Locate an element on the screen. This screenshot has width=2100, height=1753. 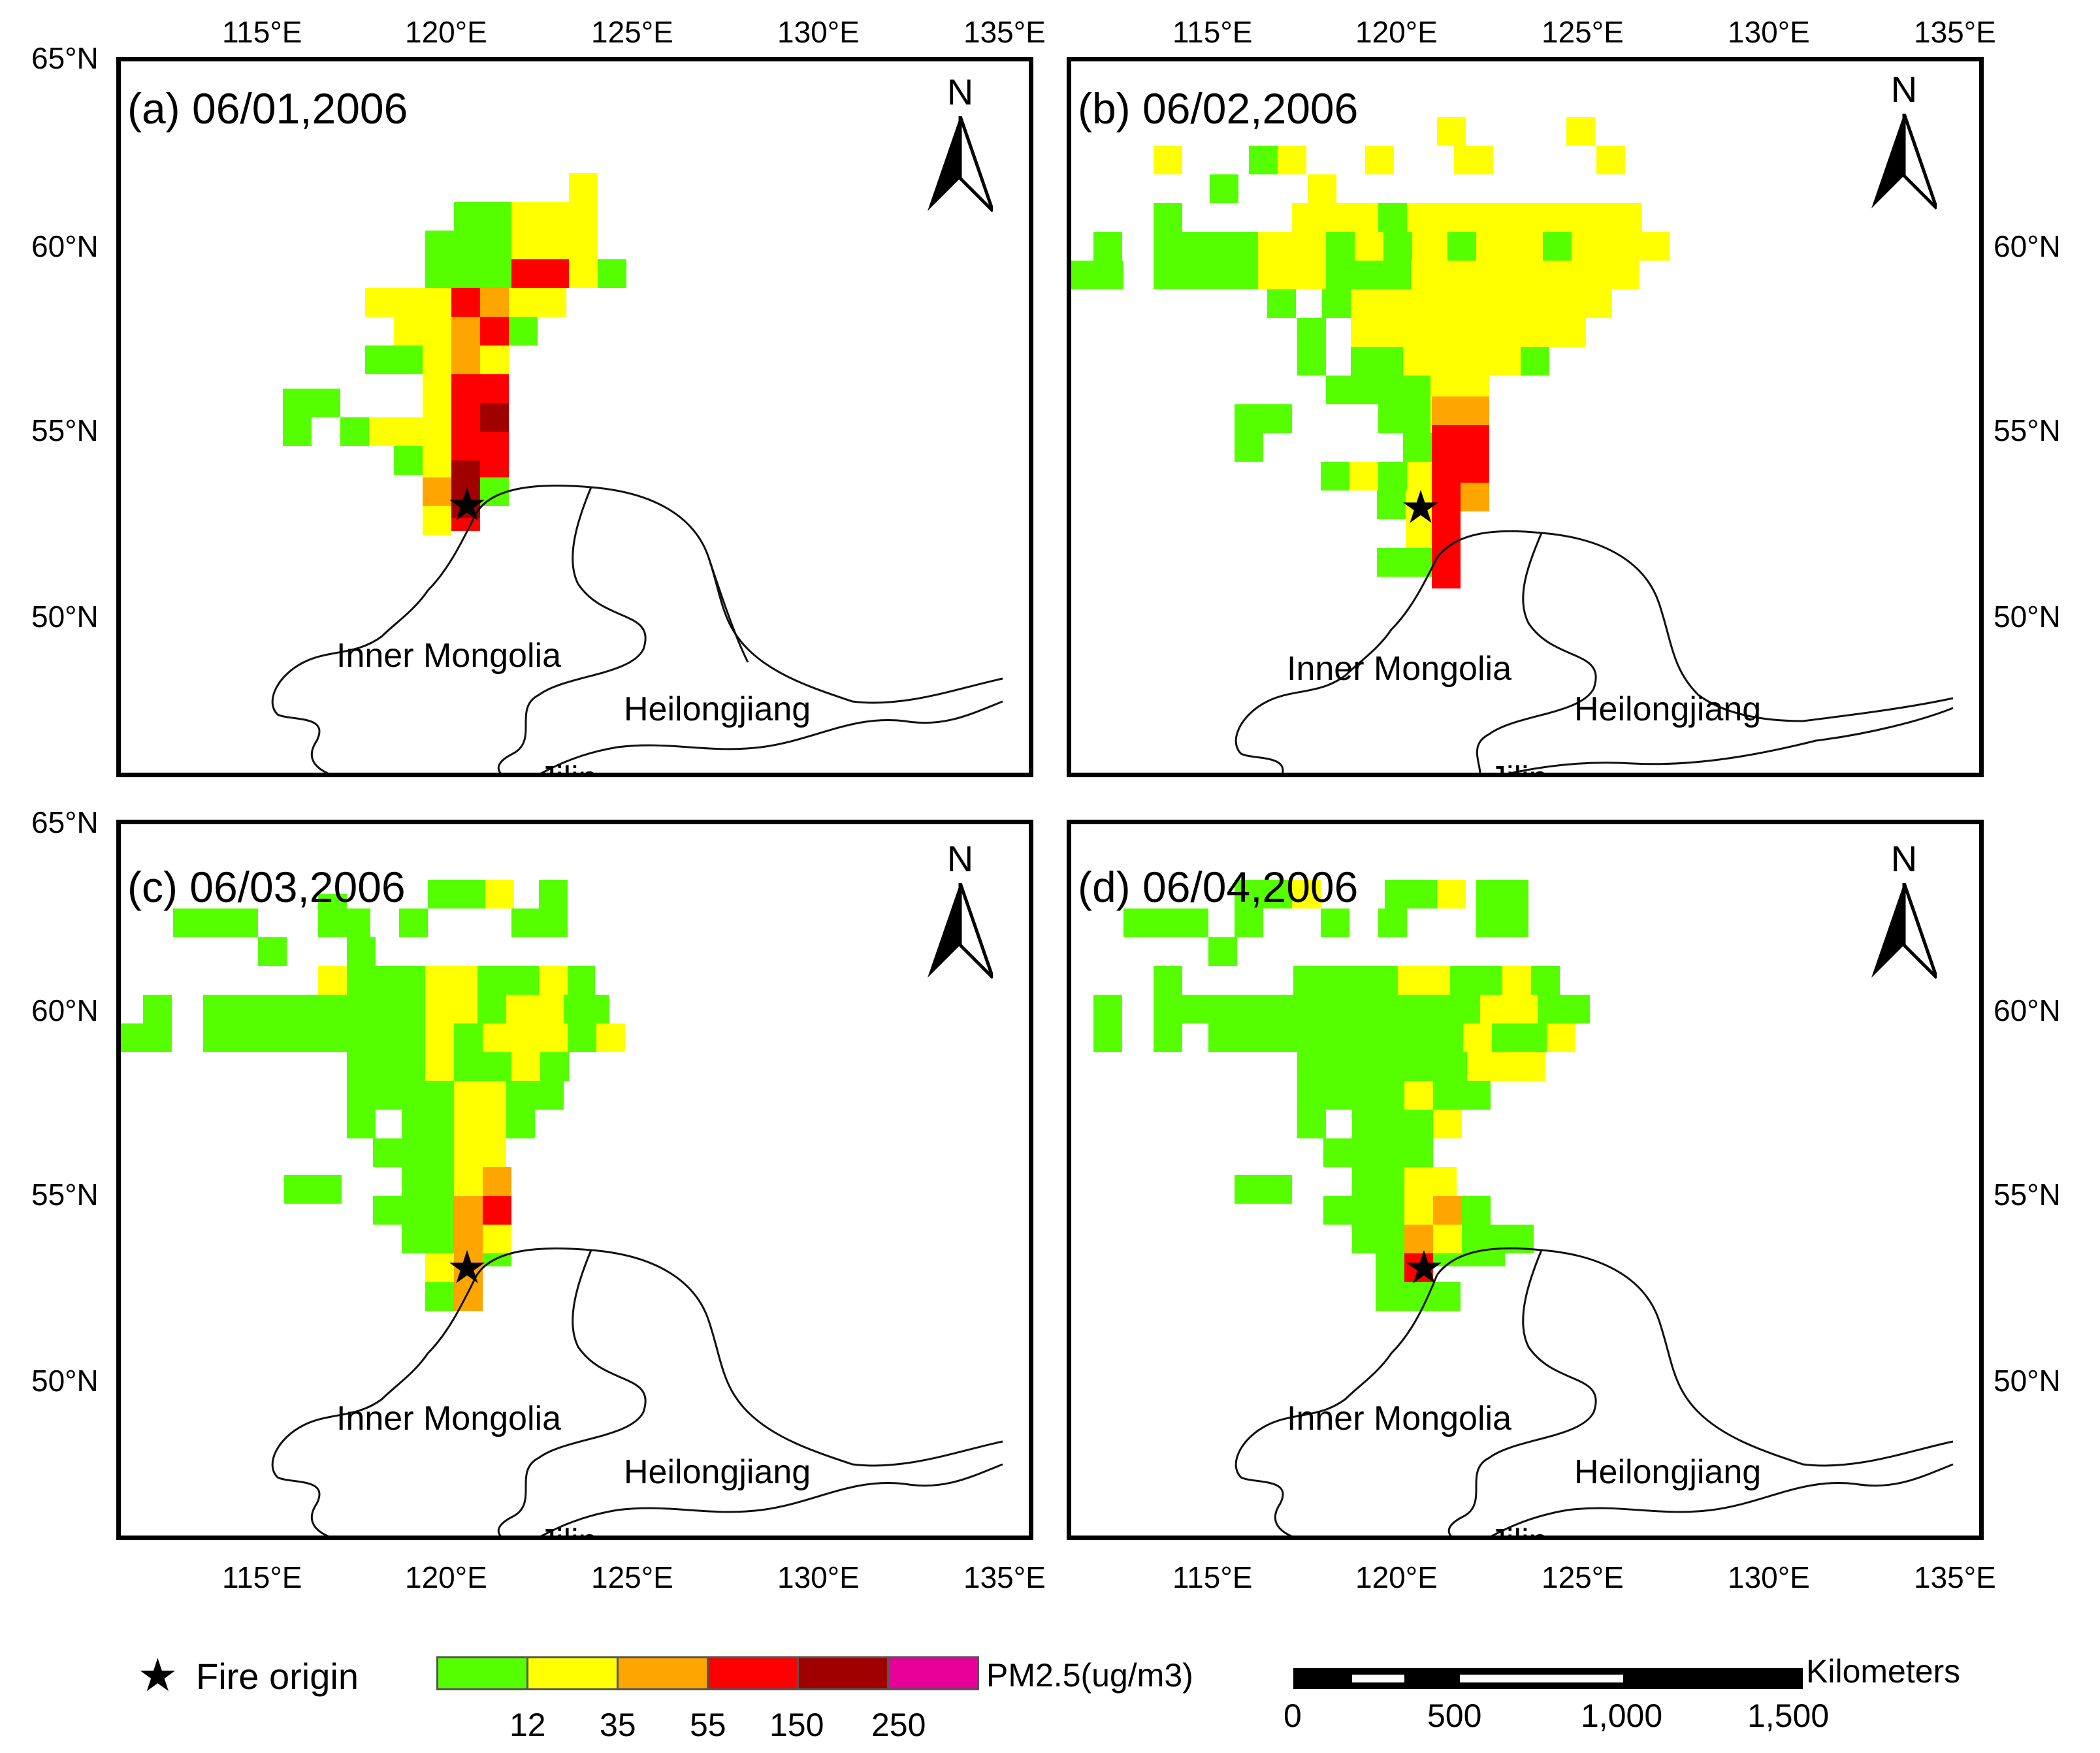
panel-title: (b) 06/02,2006 is located at coordinates (1218, 108).